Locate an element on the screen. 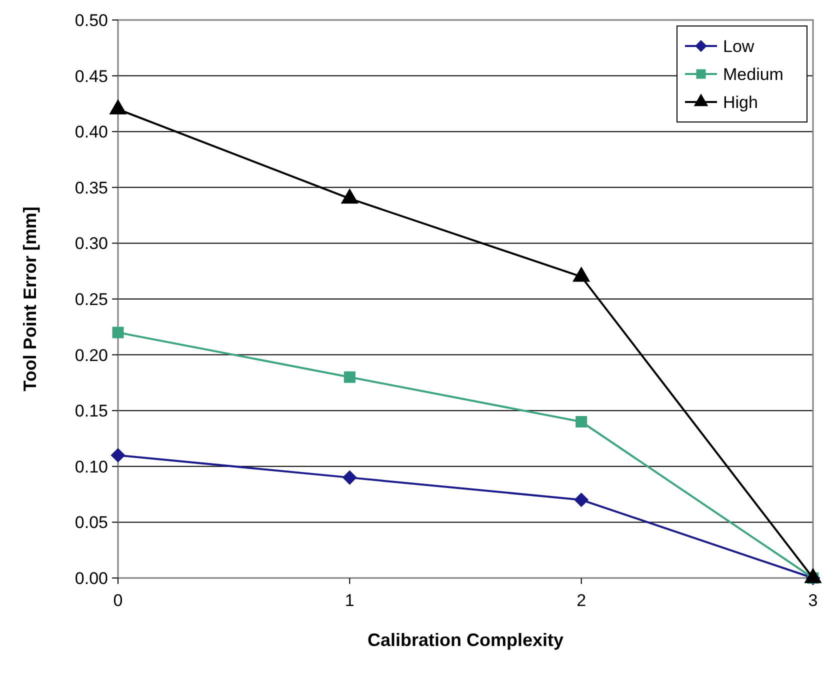 This screenshot has width=833, height=674. y-tick-label: 0.00 is located at coordinates (91, 578).